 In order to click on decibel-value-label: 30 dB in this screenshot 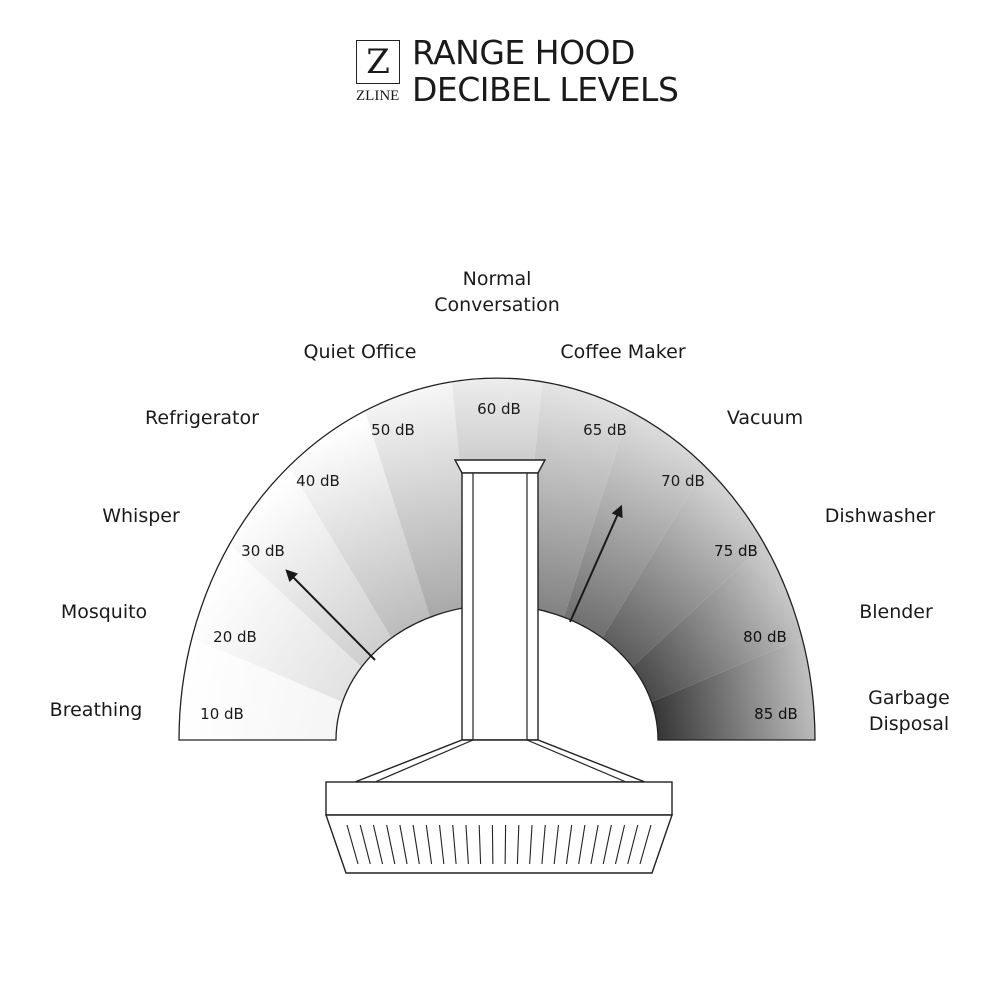, I will do `click(263, 551)`.